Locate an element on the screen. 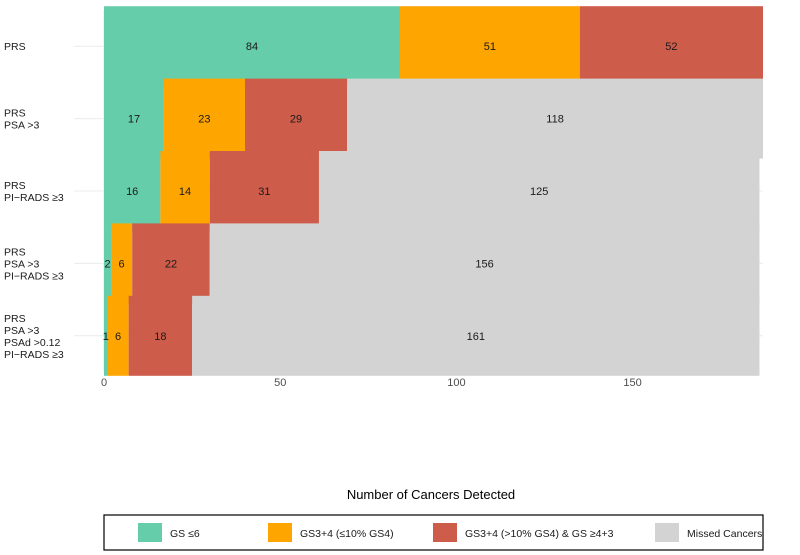 This screenshot has width=800, height=555. data-label: 2 is located at coordinates (107, 264).